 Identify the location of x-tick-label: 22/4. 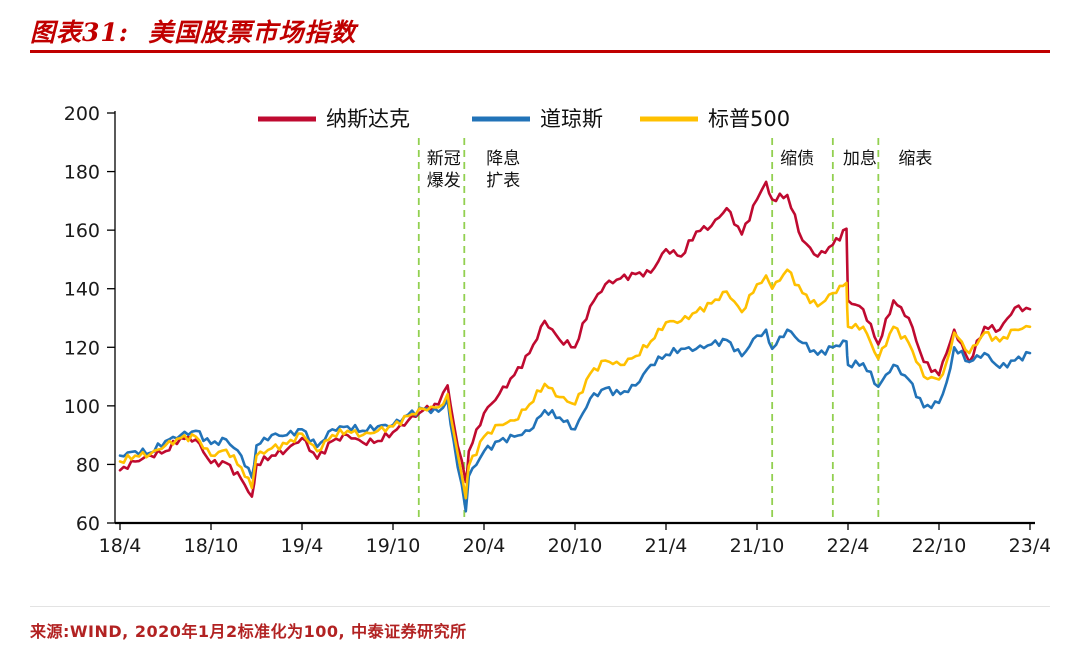
(848, 546).